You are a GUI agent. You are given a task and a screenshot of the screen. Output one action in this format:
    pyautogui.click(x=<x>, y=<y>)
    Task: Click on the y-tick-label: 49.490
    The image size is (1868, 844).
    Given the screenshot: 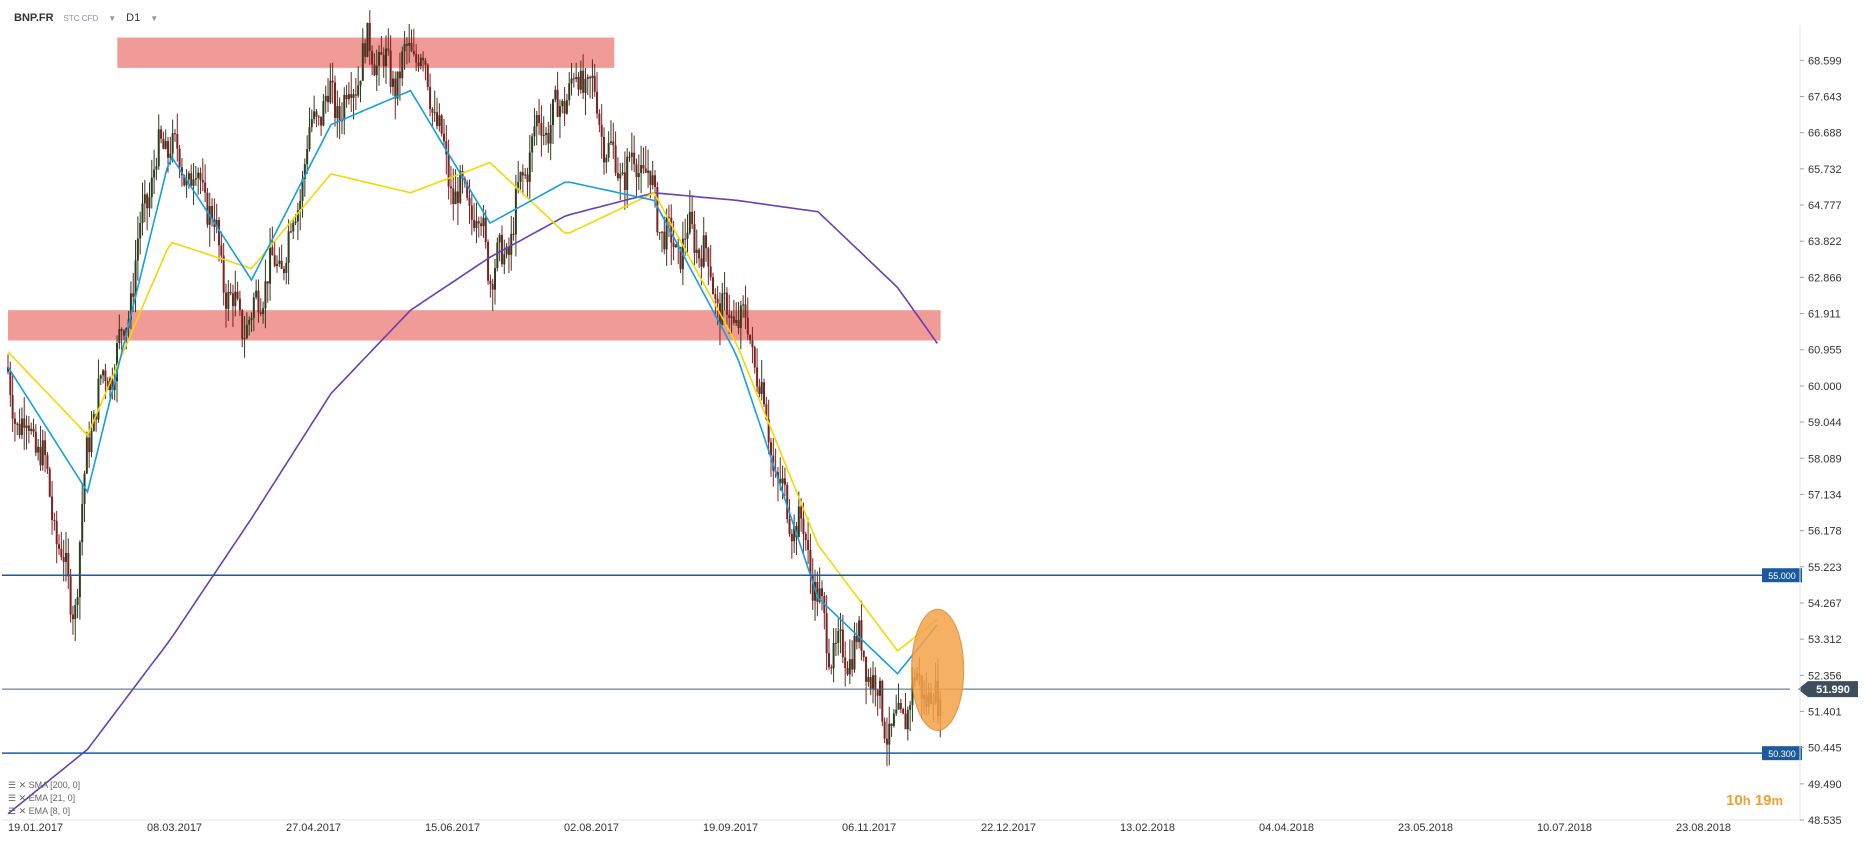 What is the action you would take?
    pyautogui.click(x=1825, y=785)
    